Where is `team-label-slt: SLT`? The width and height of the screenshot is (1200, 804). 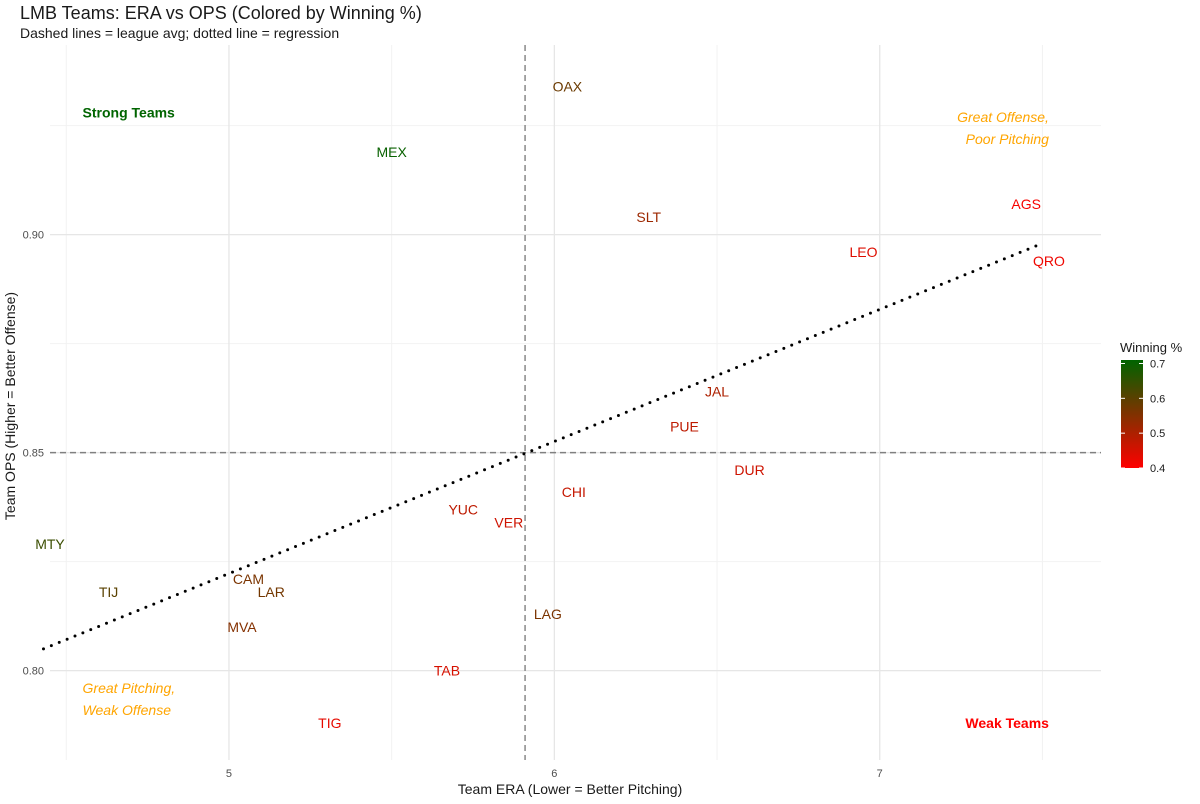 team-label-slt: SLT is located at coordinates (648, 217).